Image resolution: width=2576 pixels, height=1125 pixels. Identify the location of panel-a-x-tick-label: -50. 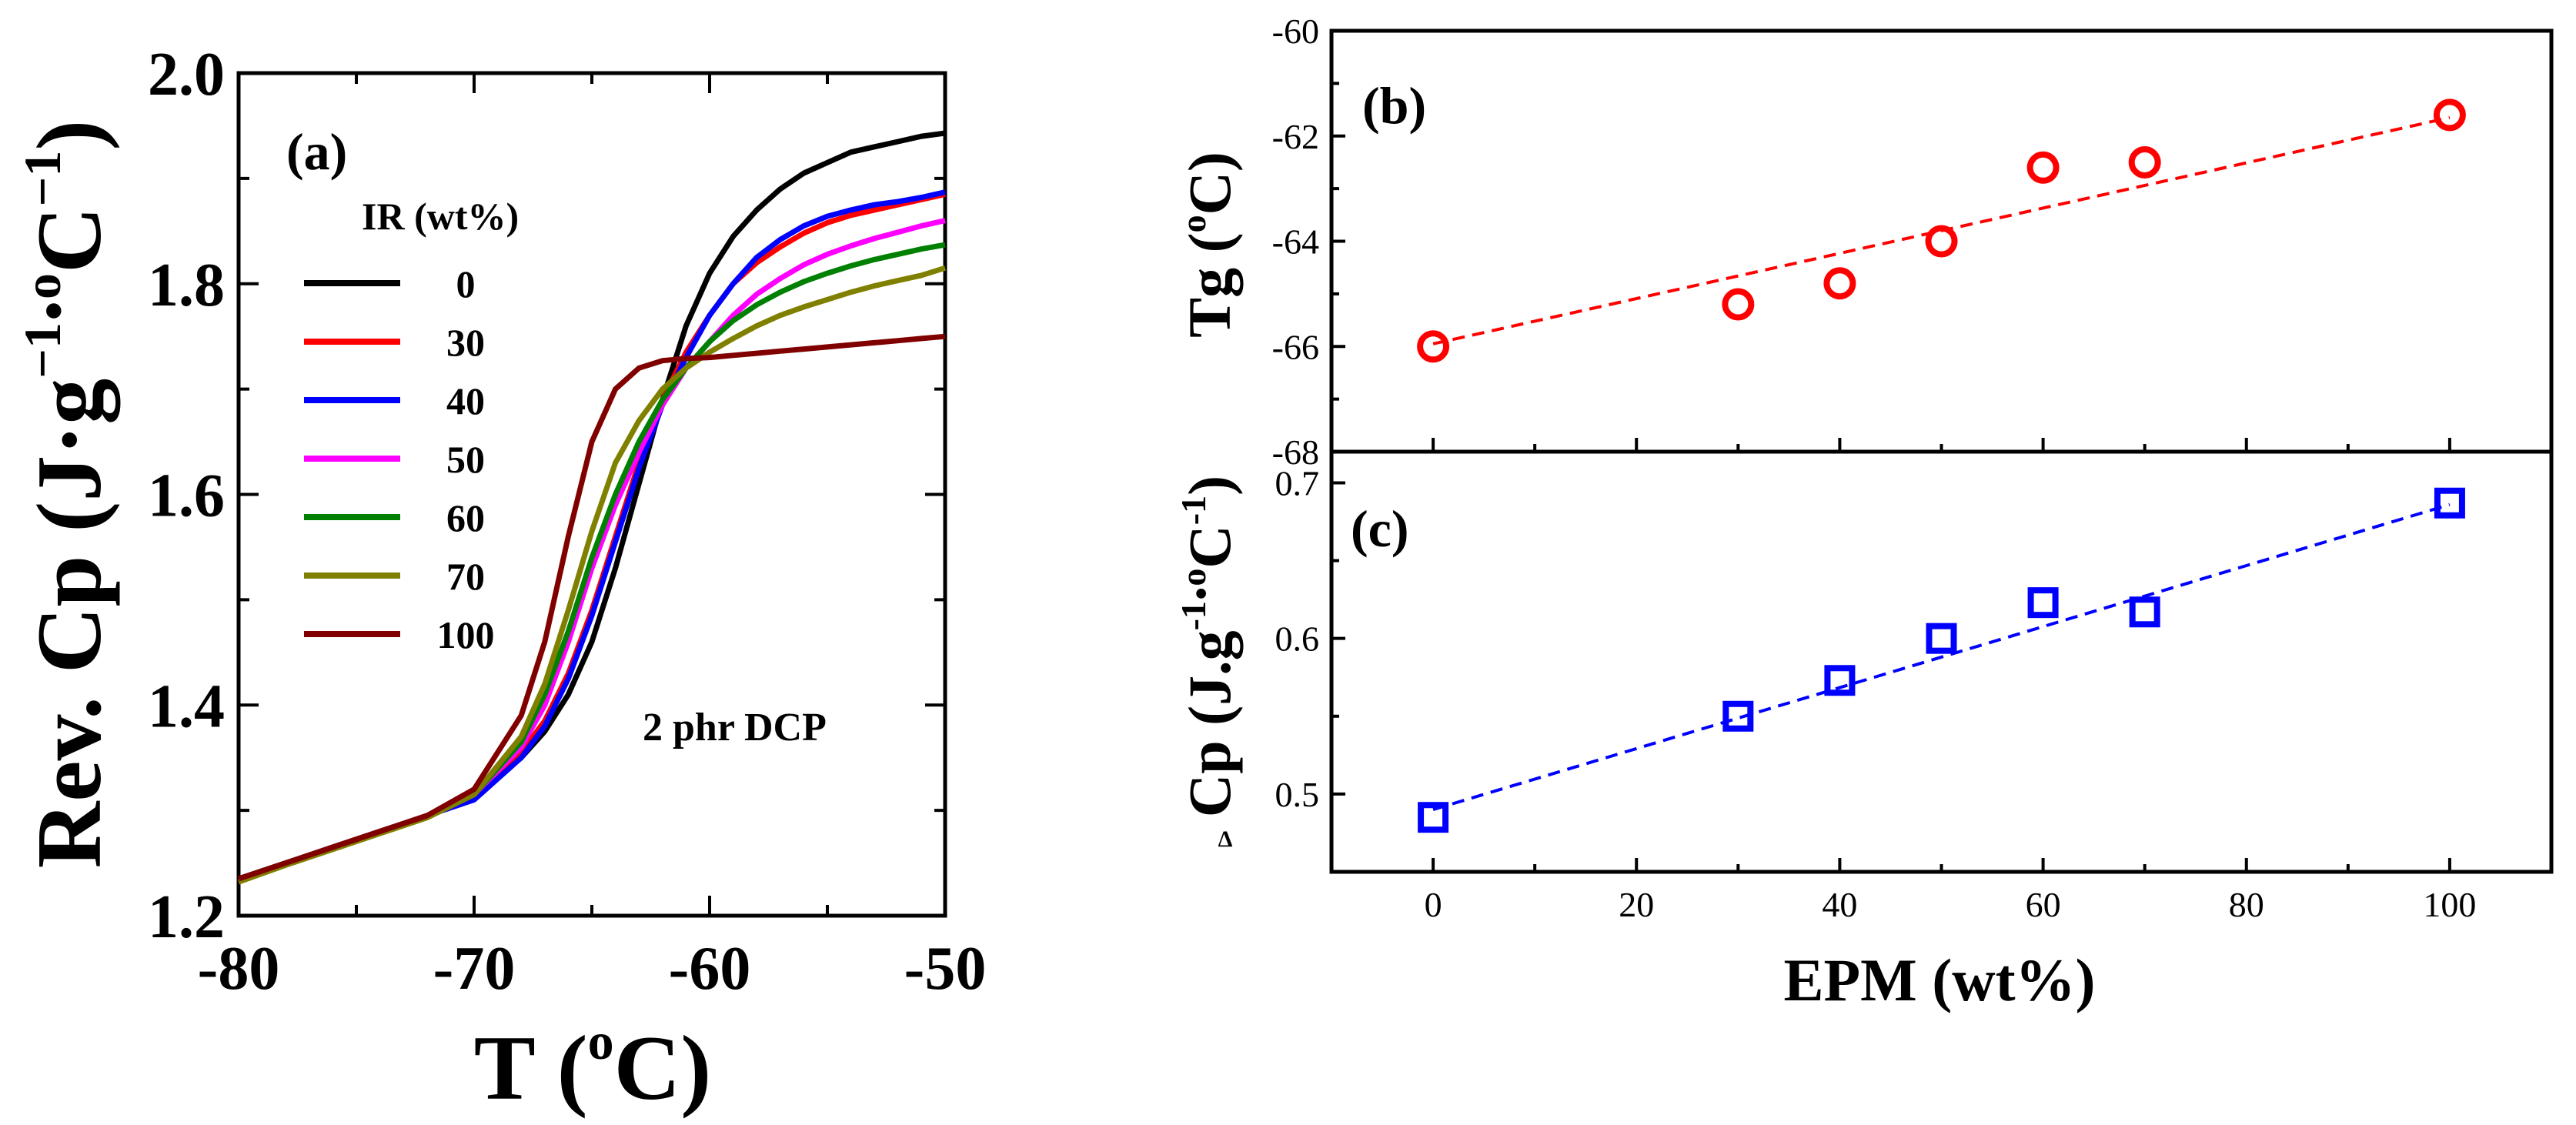
(945, 969).